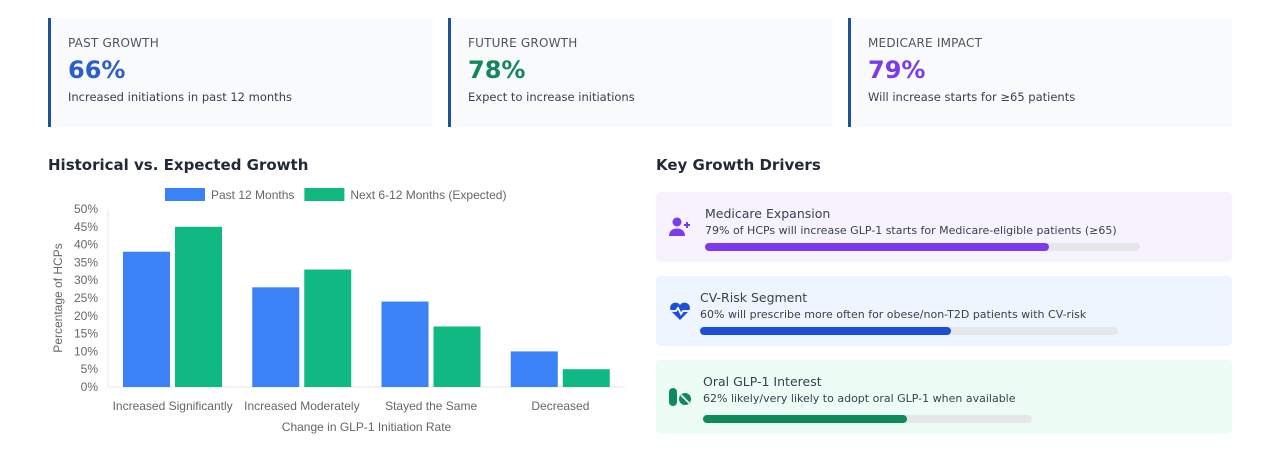 The height and width of the screenshot is (462, 1280). Describe the element at coordinates (86, 262) in the screenshot. I see `y-tick-label: 35%` at that location.